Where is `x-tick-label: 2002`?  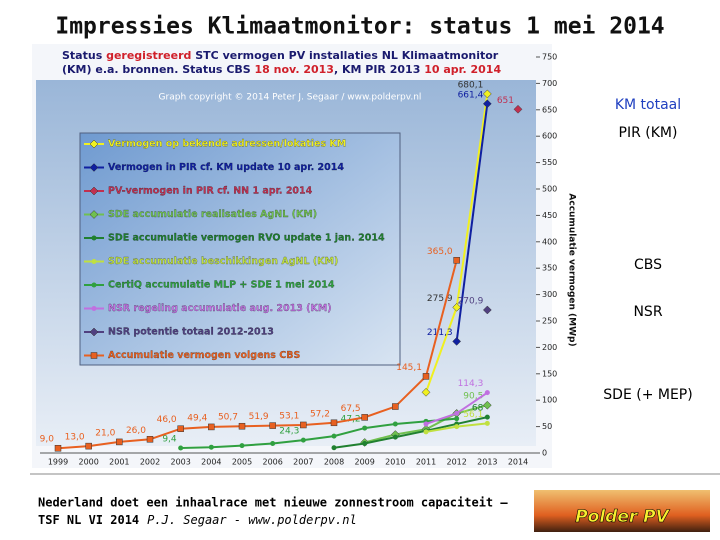 x-tick-label: 2002 is located at coordinates (150, 462).